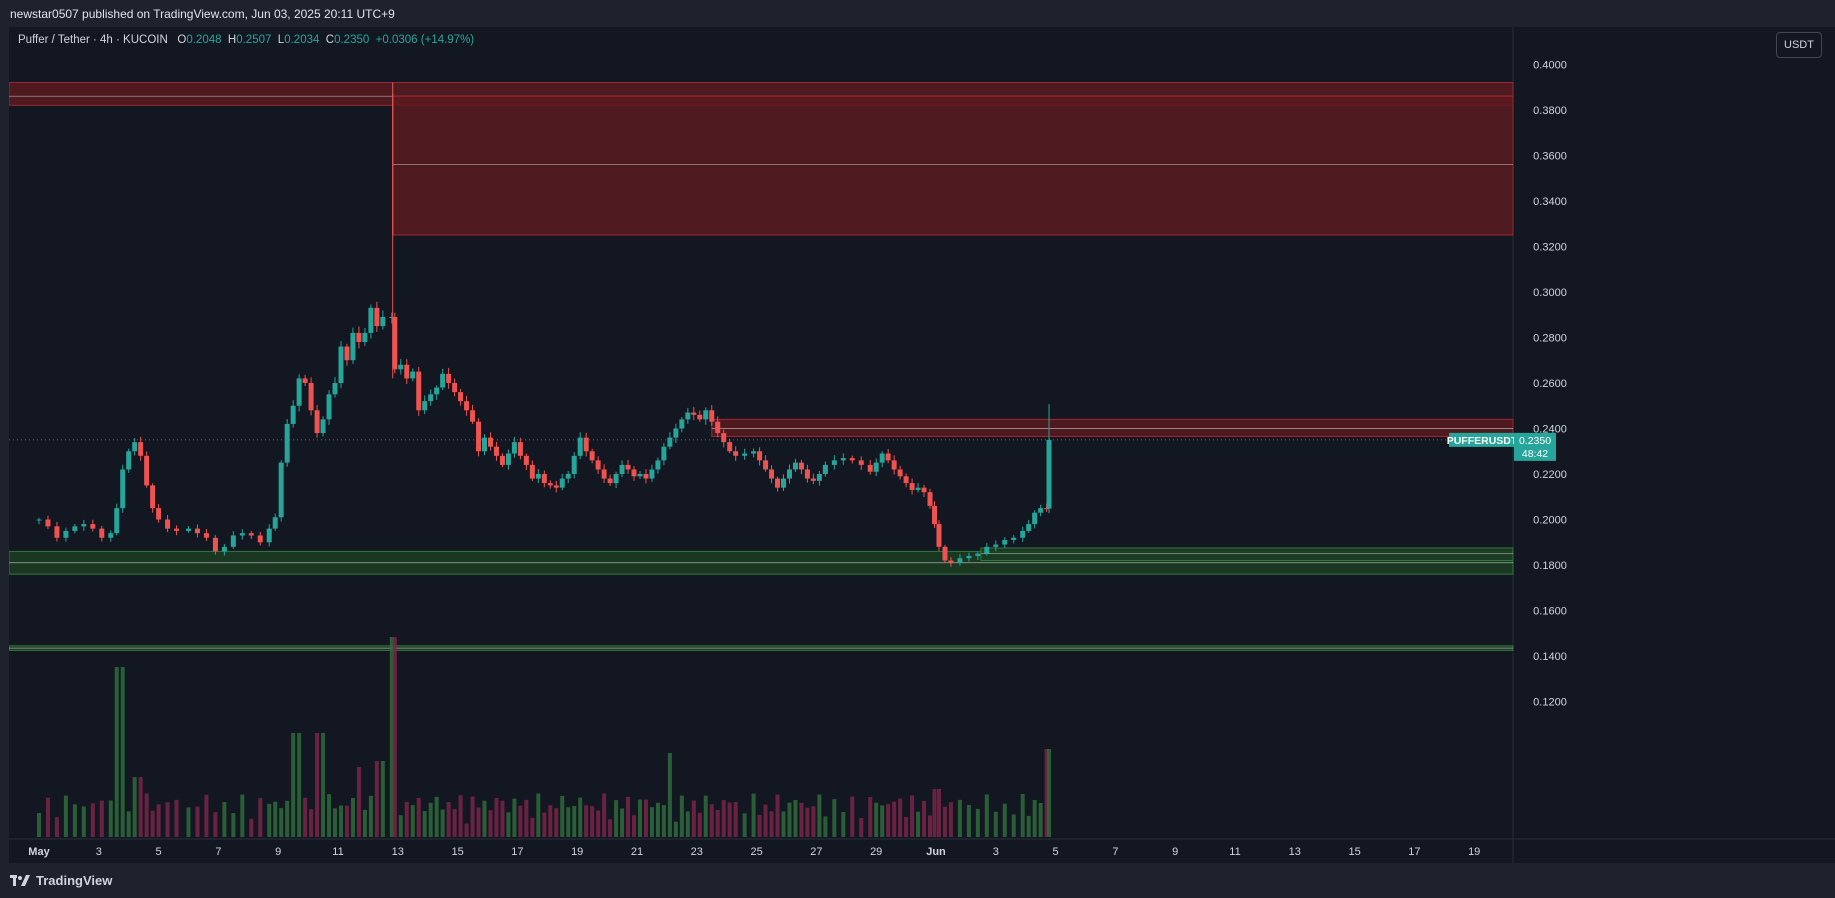 The image size is (1835, 898). What do you see at coordinates (93, 40) in the screenshot?
I see `symbol-name: Puffer / Tether · 4h · KUCOIN` at bounding box center [93, 40].